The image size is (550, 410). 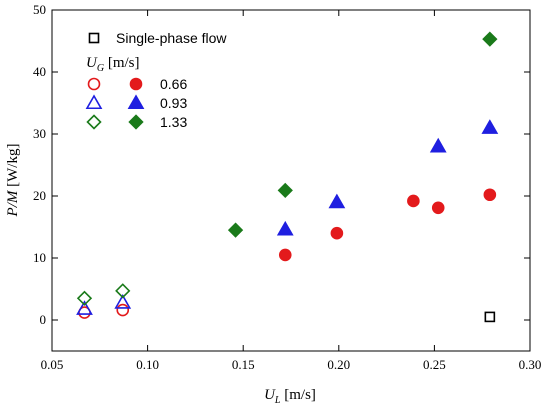 What do you see at coordinates (13, 167) in the screenshot?
I see `y-axis-title-unit: [W/kg]` at bounding box center [13, 167].